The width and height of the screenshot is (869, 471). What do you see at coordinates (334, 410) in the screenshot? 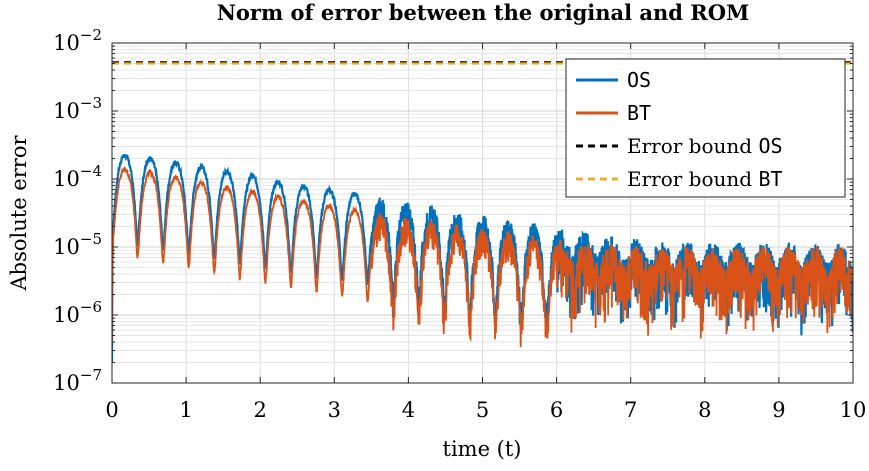
I see `x-tick-label: 3` at bounding box center [334, 410].